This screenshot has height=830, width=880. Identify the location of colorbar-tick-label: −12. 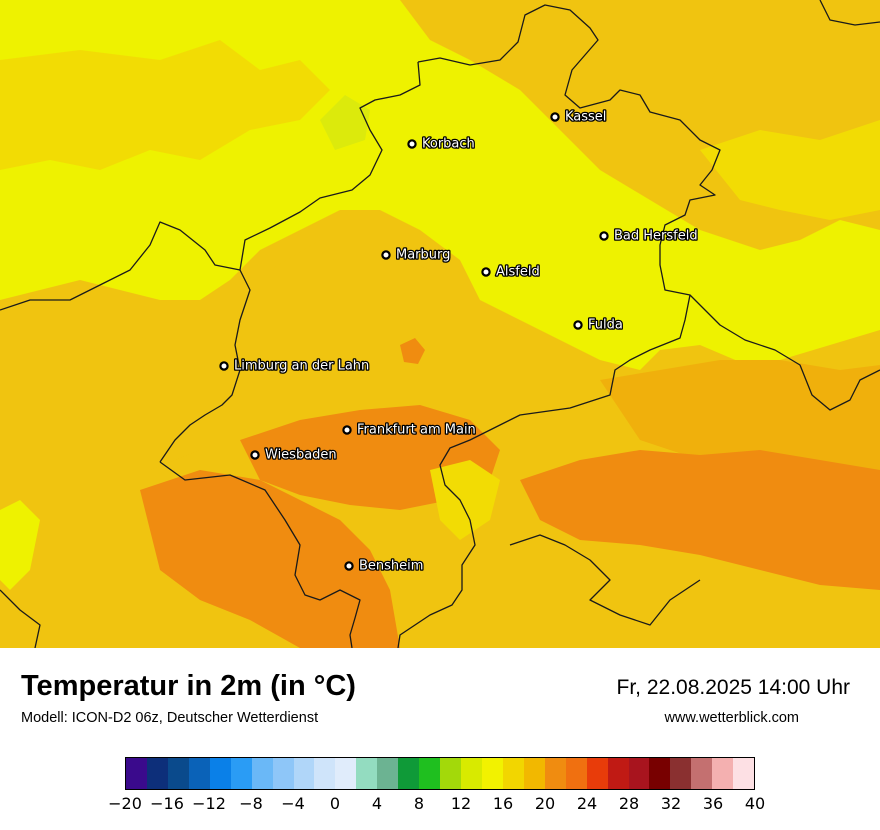
(209, 803).